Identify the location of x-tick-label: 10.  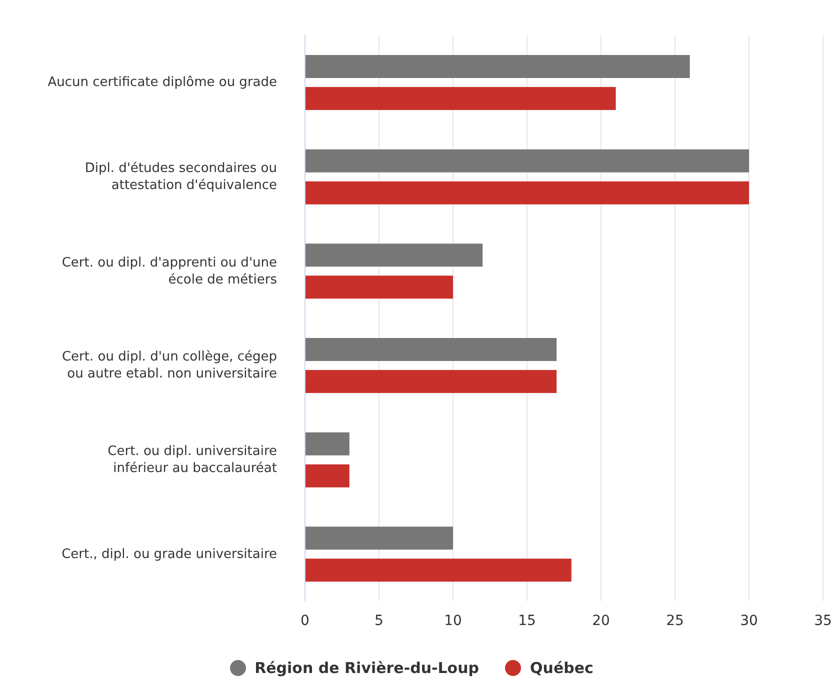
(453, 620).